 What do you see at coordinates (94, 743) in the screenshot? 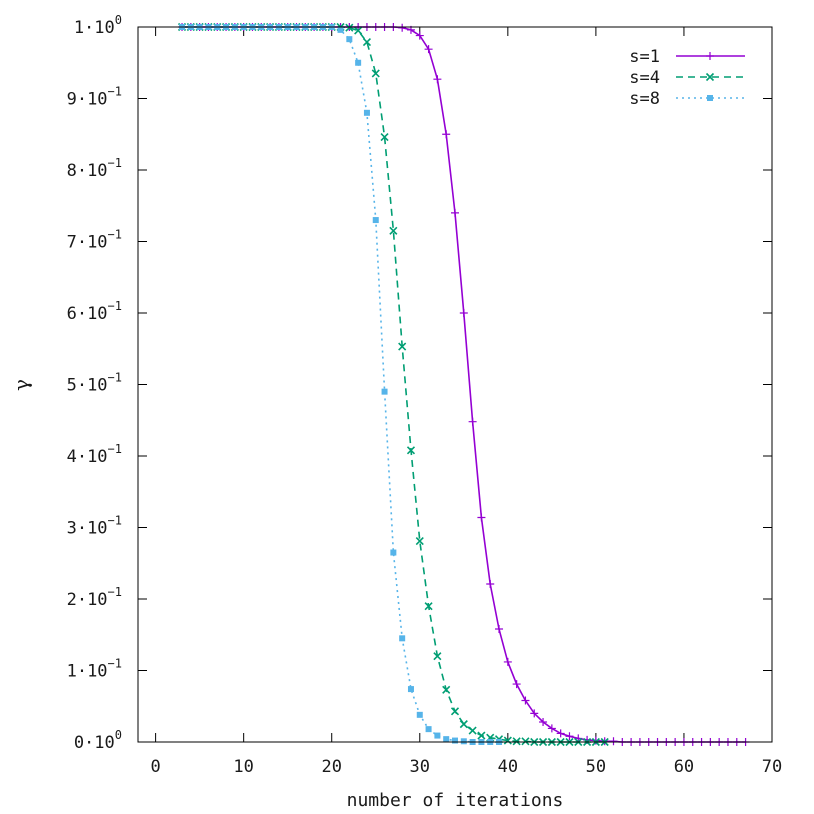
I see `y-tick-mantissa: 0·10` at bounding box center [94, 743].